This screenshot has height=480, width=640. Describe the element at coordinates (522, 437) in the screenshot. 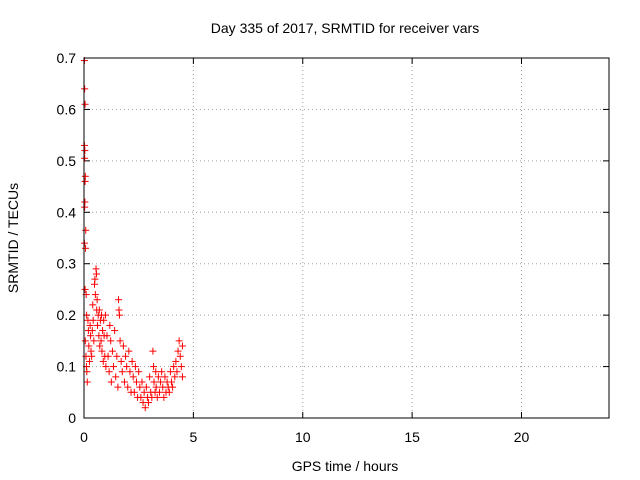

I see `x-tick-label: 20` at that location.